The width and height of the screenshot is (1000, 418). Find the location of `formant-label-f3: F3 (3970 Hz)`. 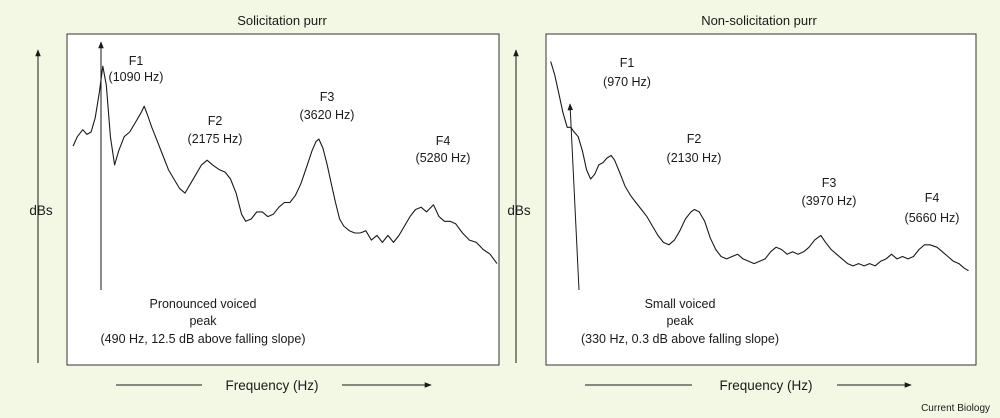

formant-label-f3: F3 (3970 Hz) is located at coordinates (829, 192).